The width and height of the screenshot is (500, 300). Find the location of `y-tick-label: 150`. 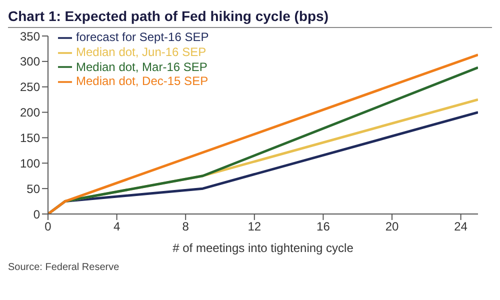

y-tick-label: 150 is located at coordinates (30, 137).